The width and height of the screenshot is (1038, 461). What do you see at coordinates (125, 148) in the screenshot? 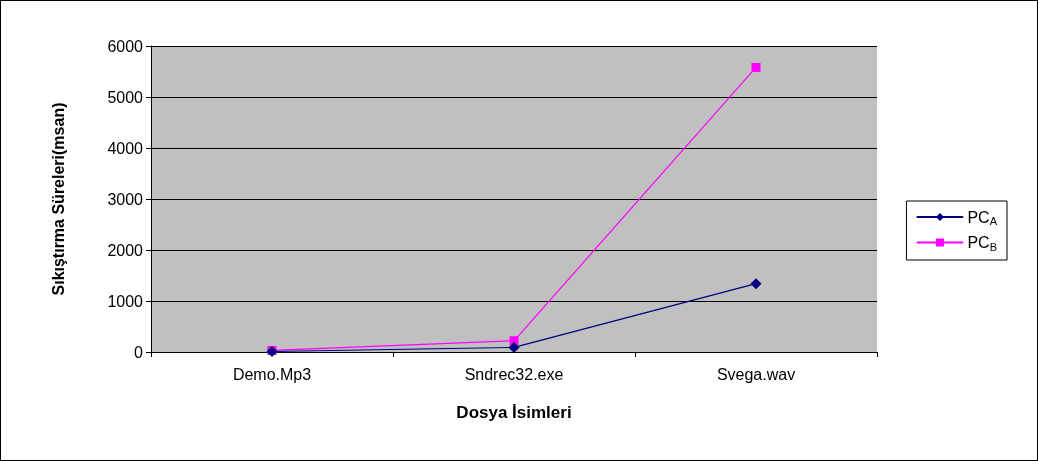
I see `y-tick-label: 4000` at bounding box center [125, 148].